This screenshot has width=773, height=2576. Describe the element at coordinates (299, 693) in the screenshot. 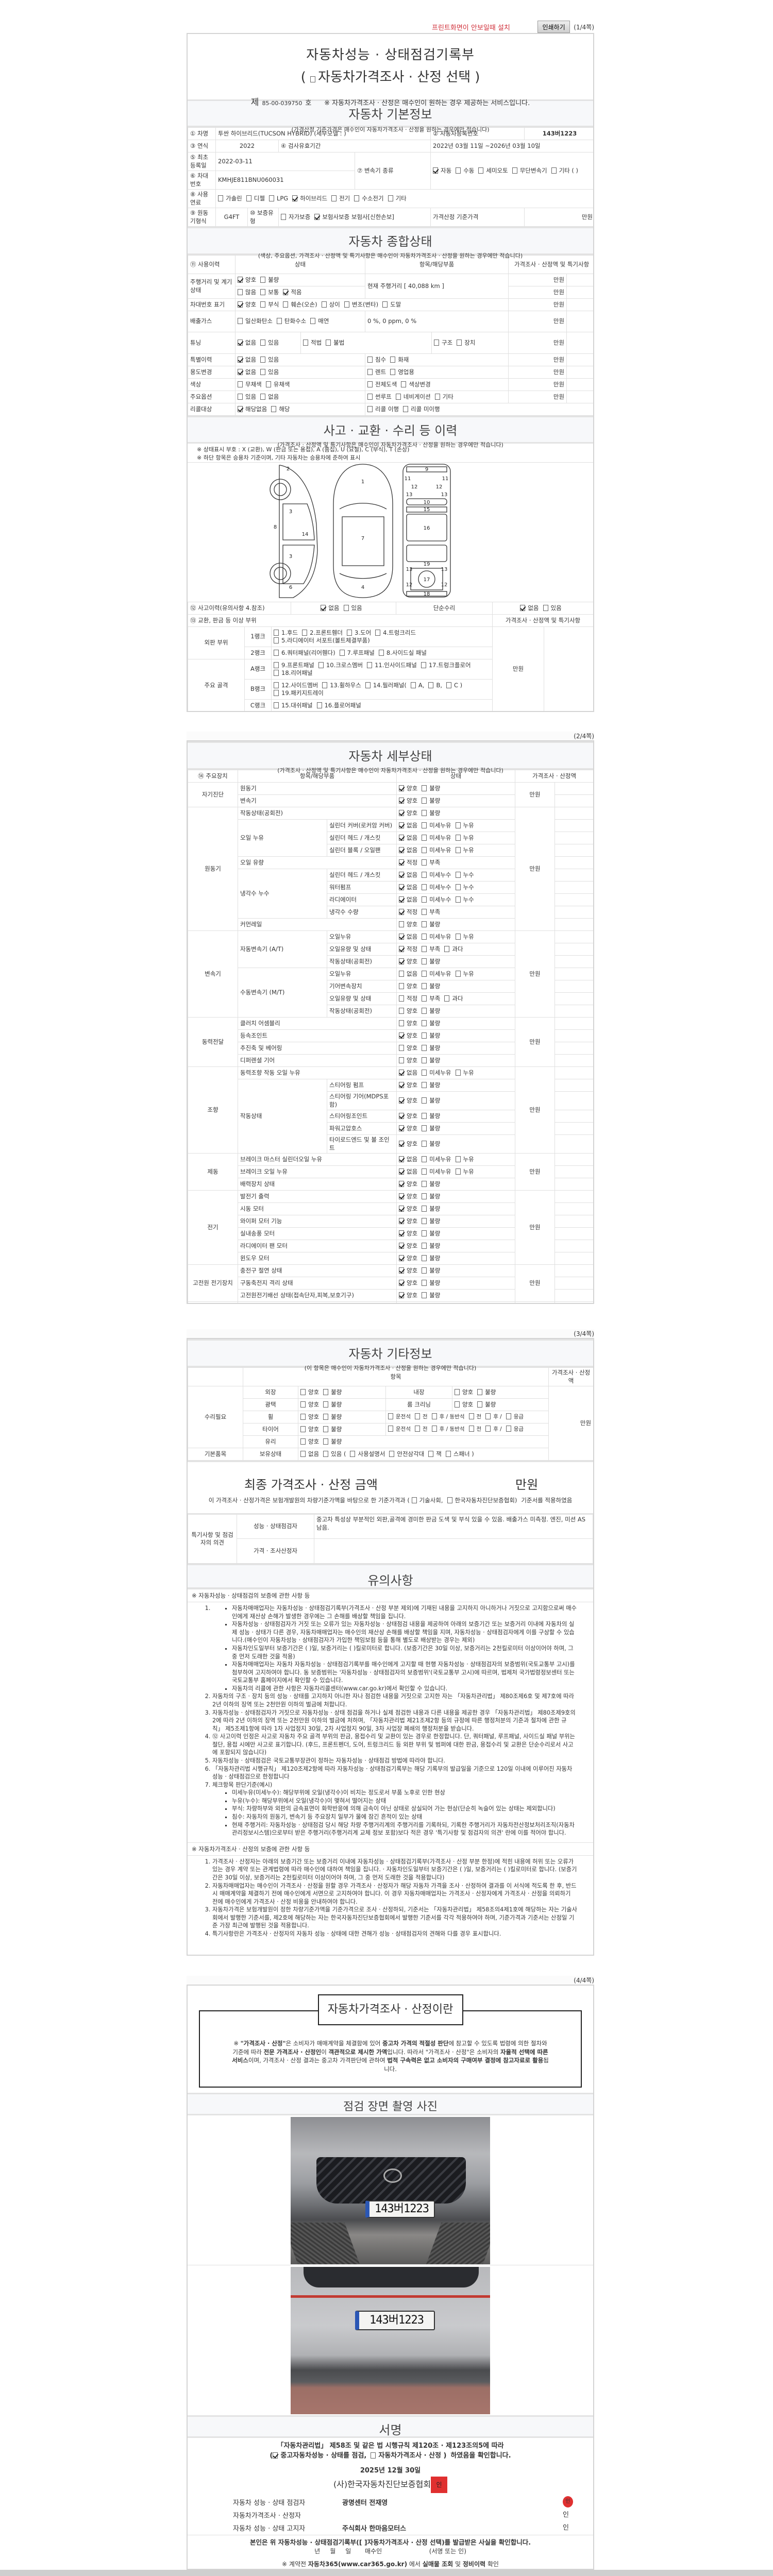

I see `checkbox-option: 19.패키지트레이` at that location.